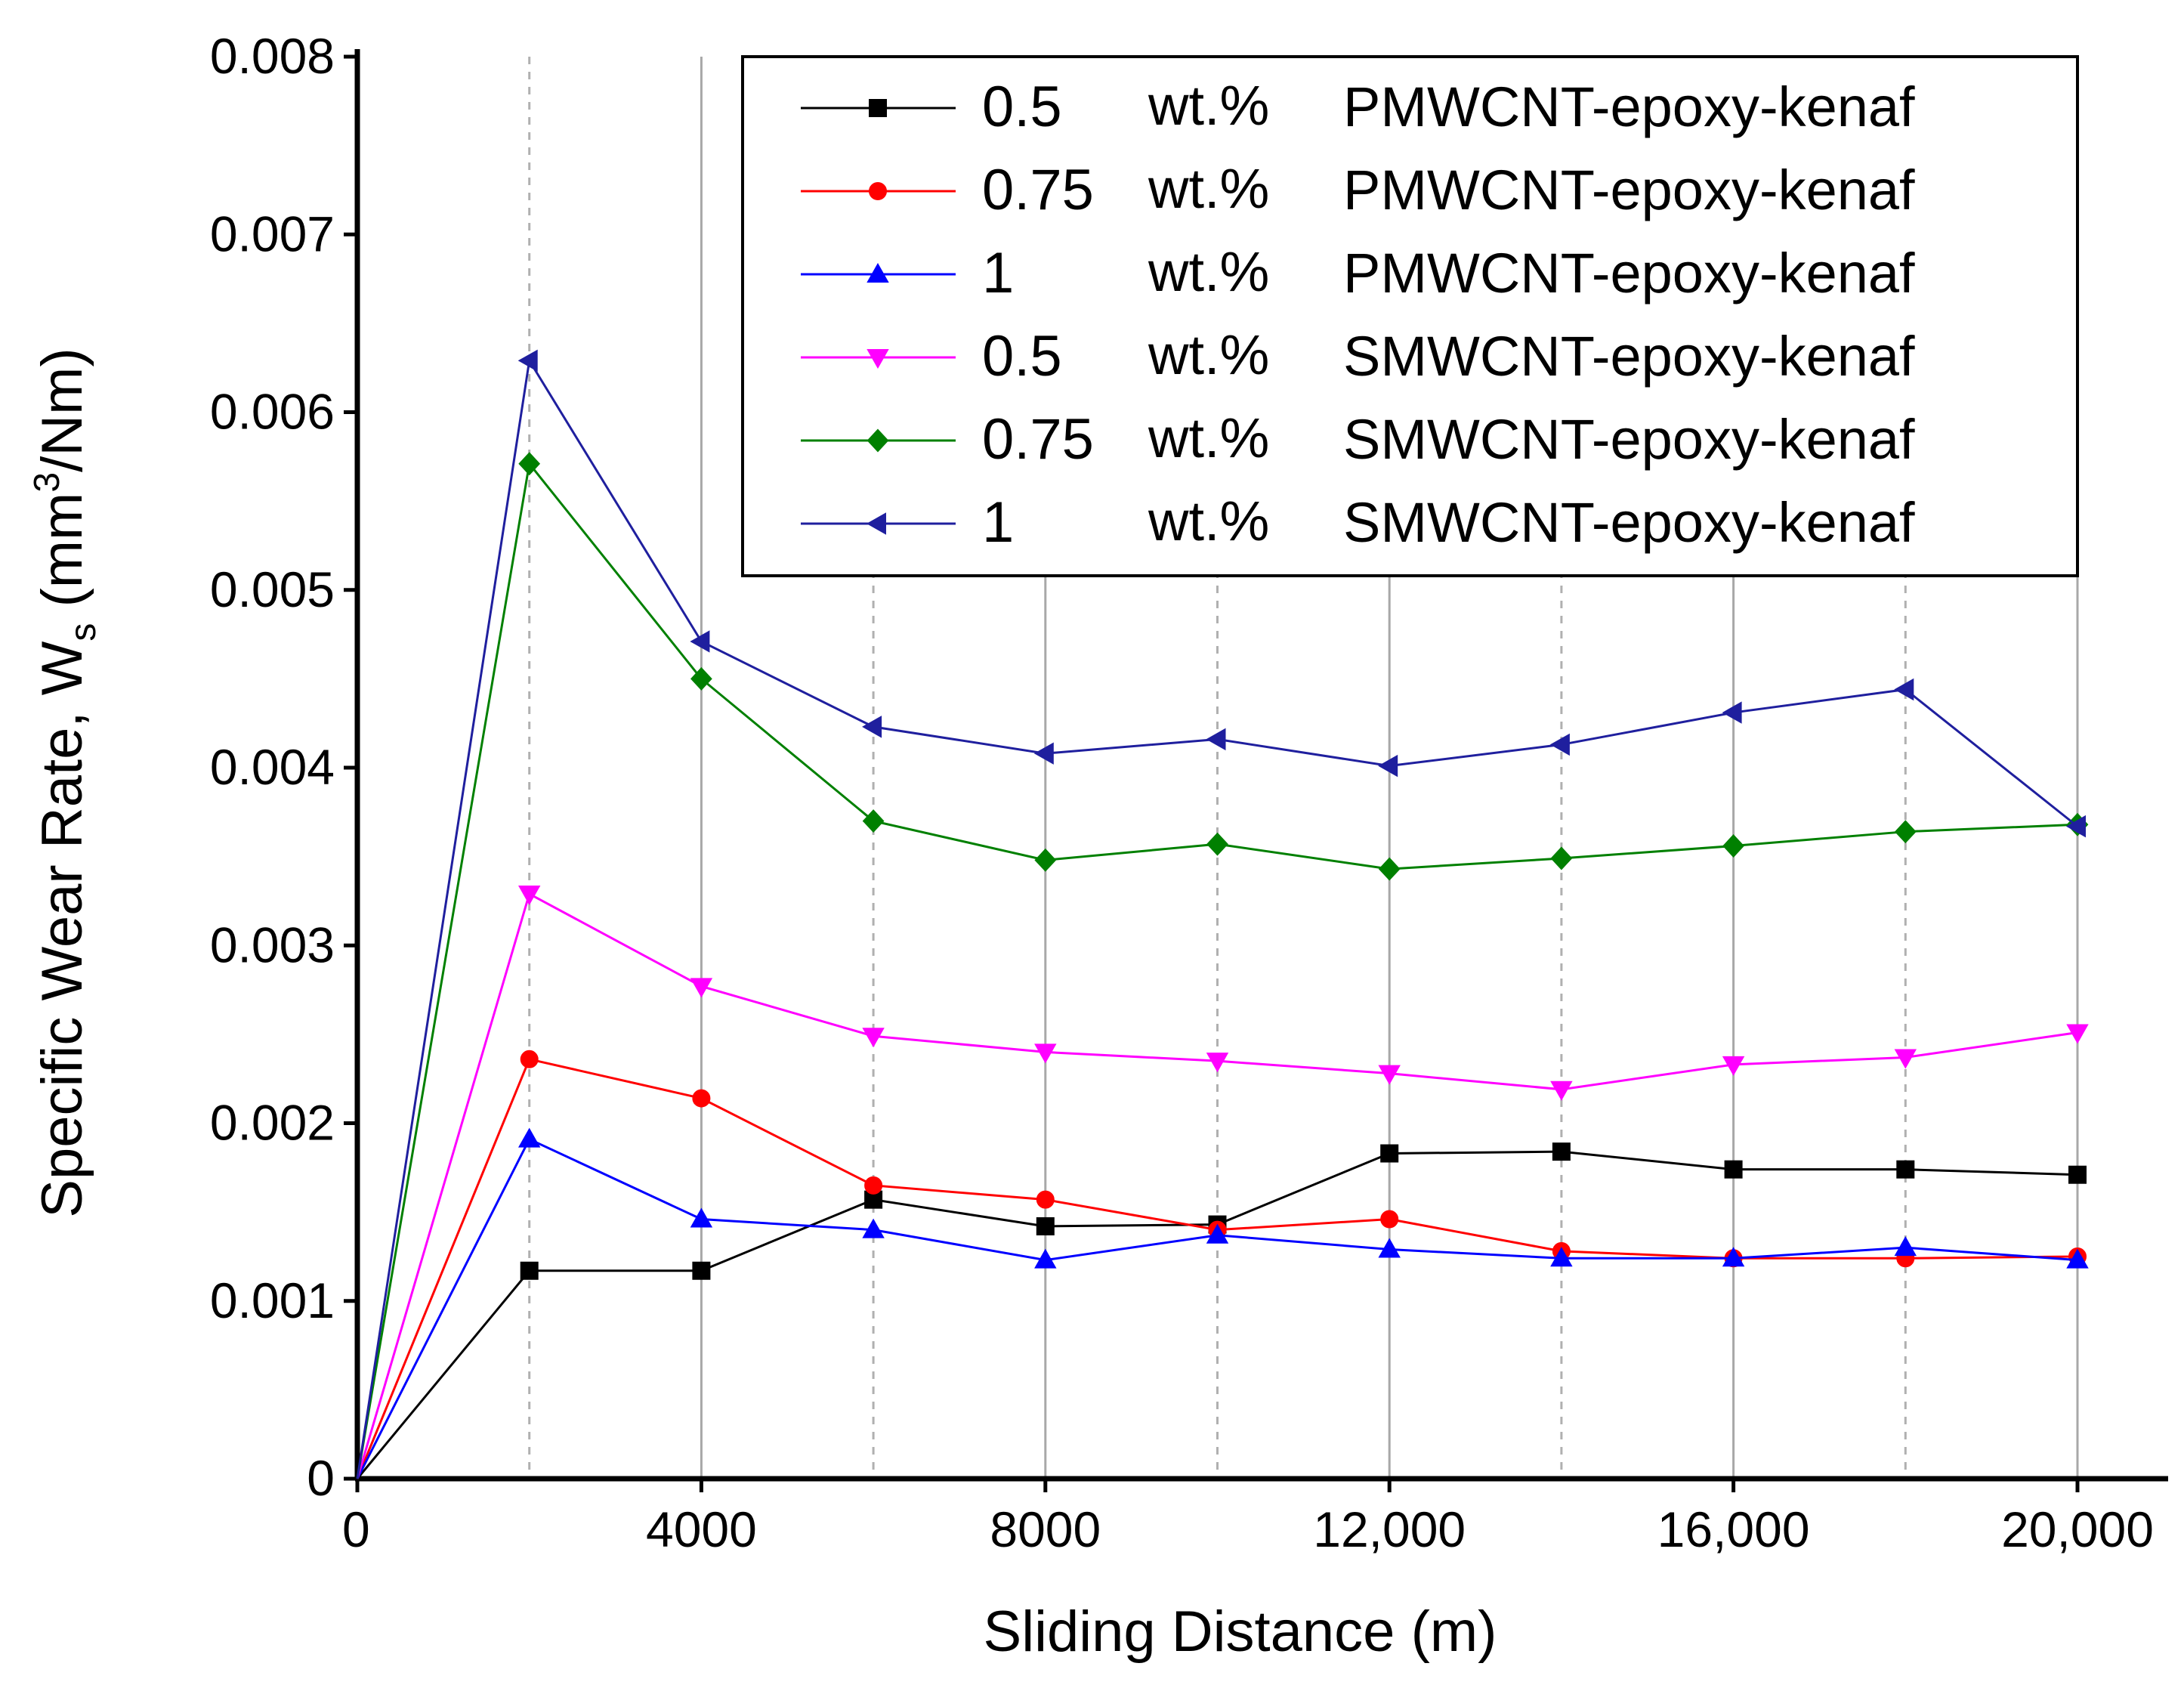 This screenshot has width=2184, height=1688. Describe the element at coordinates (272, 1300) in the screenshot. I see `y-tick-label: 0.001` at that location.